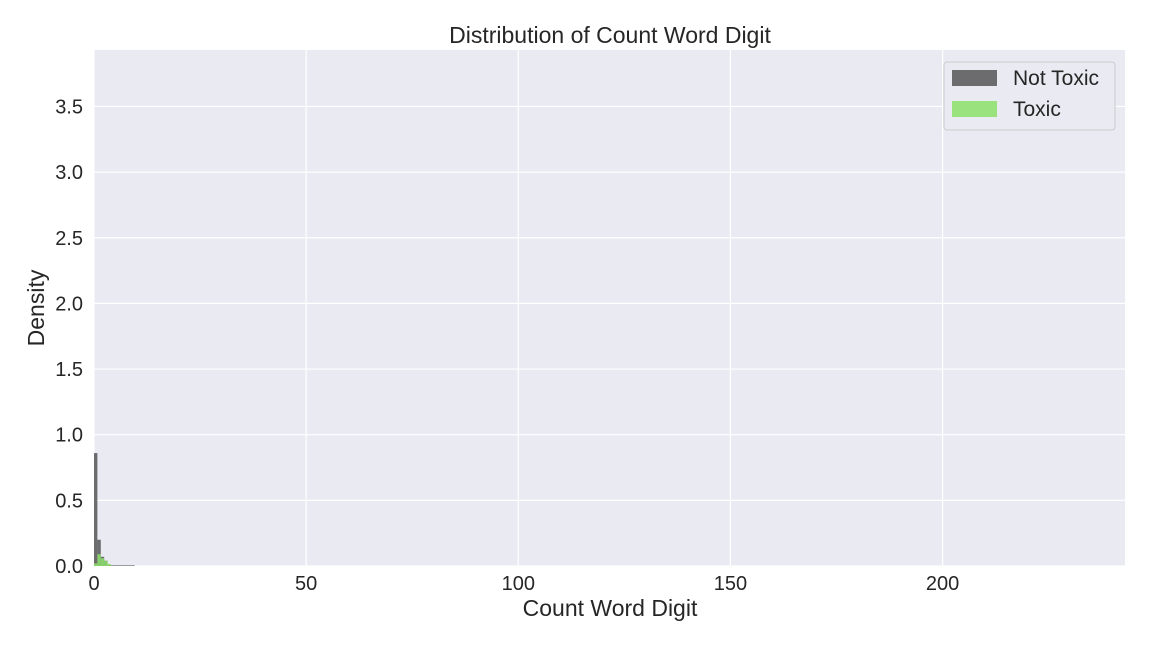 The height and width of the screenshot is (648, 1152). I want to click on y-tick-label: 0.5, so click(69, 501).